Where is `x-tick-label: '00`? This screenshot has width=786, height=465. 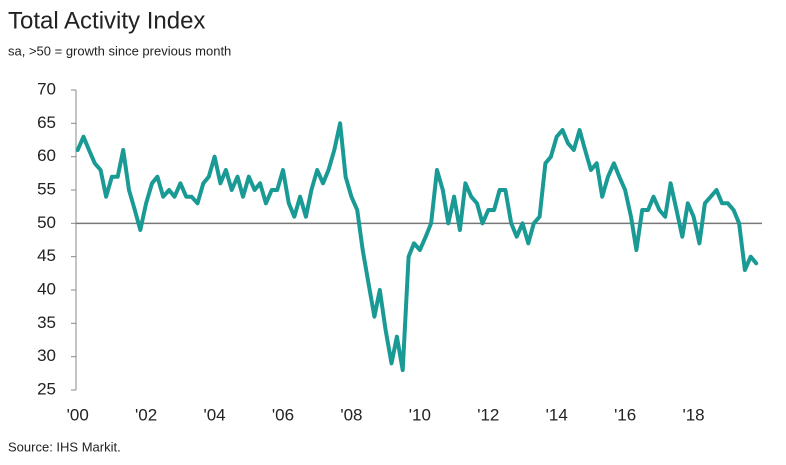 x-tick-label: '00 is located at coordinates (78, 414).